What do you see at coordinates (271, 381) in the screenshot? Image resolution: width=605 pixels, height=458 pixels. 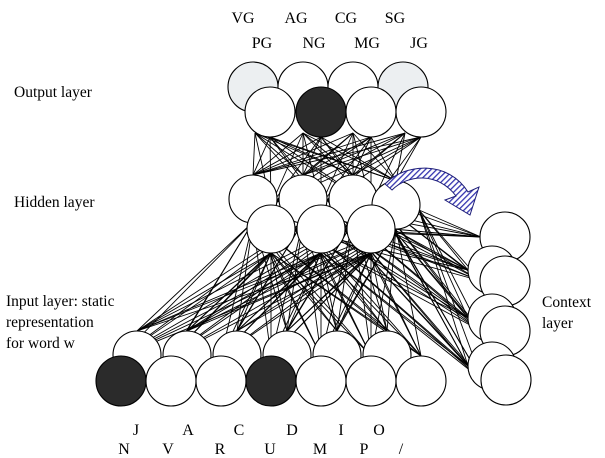 I see `input-unit-u` at bounding box center [271, 381].